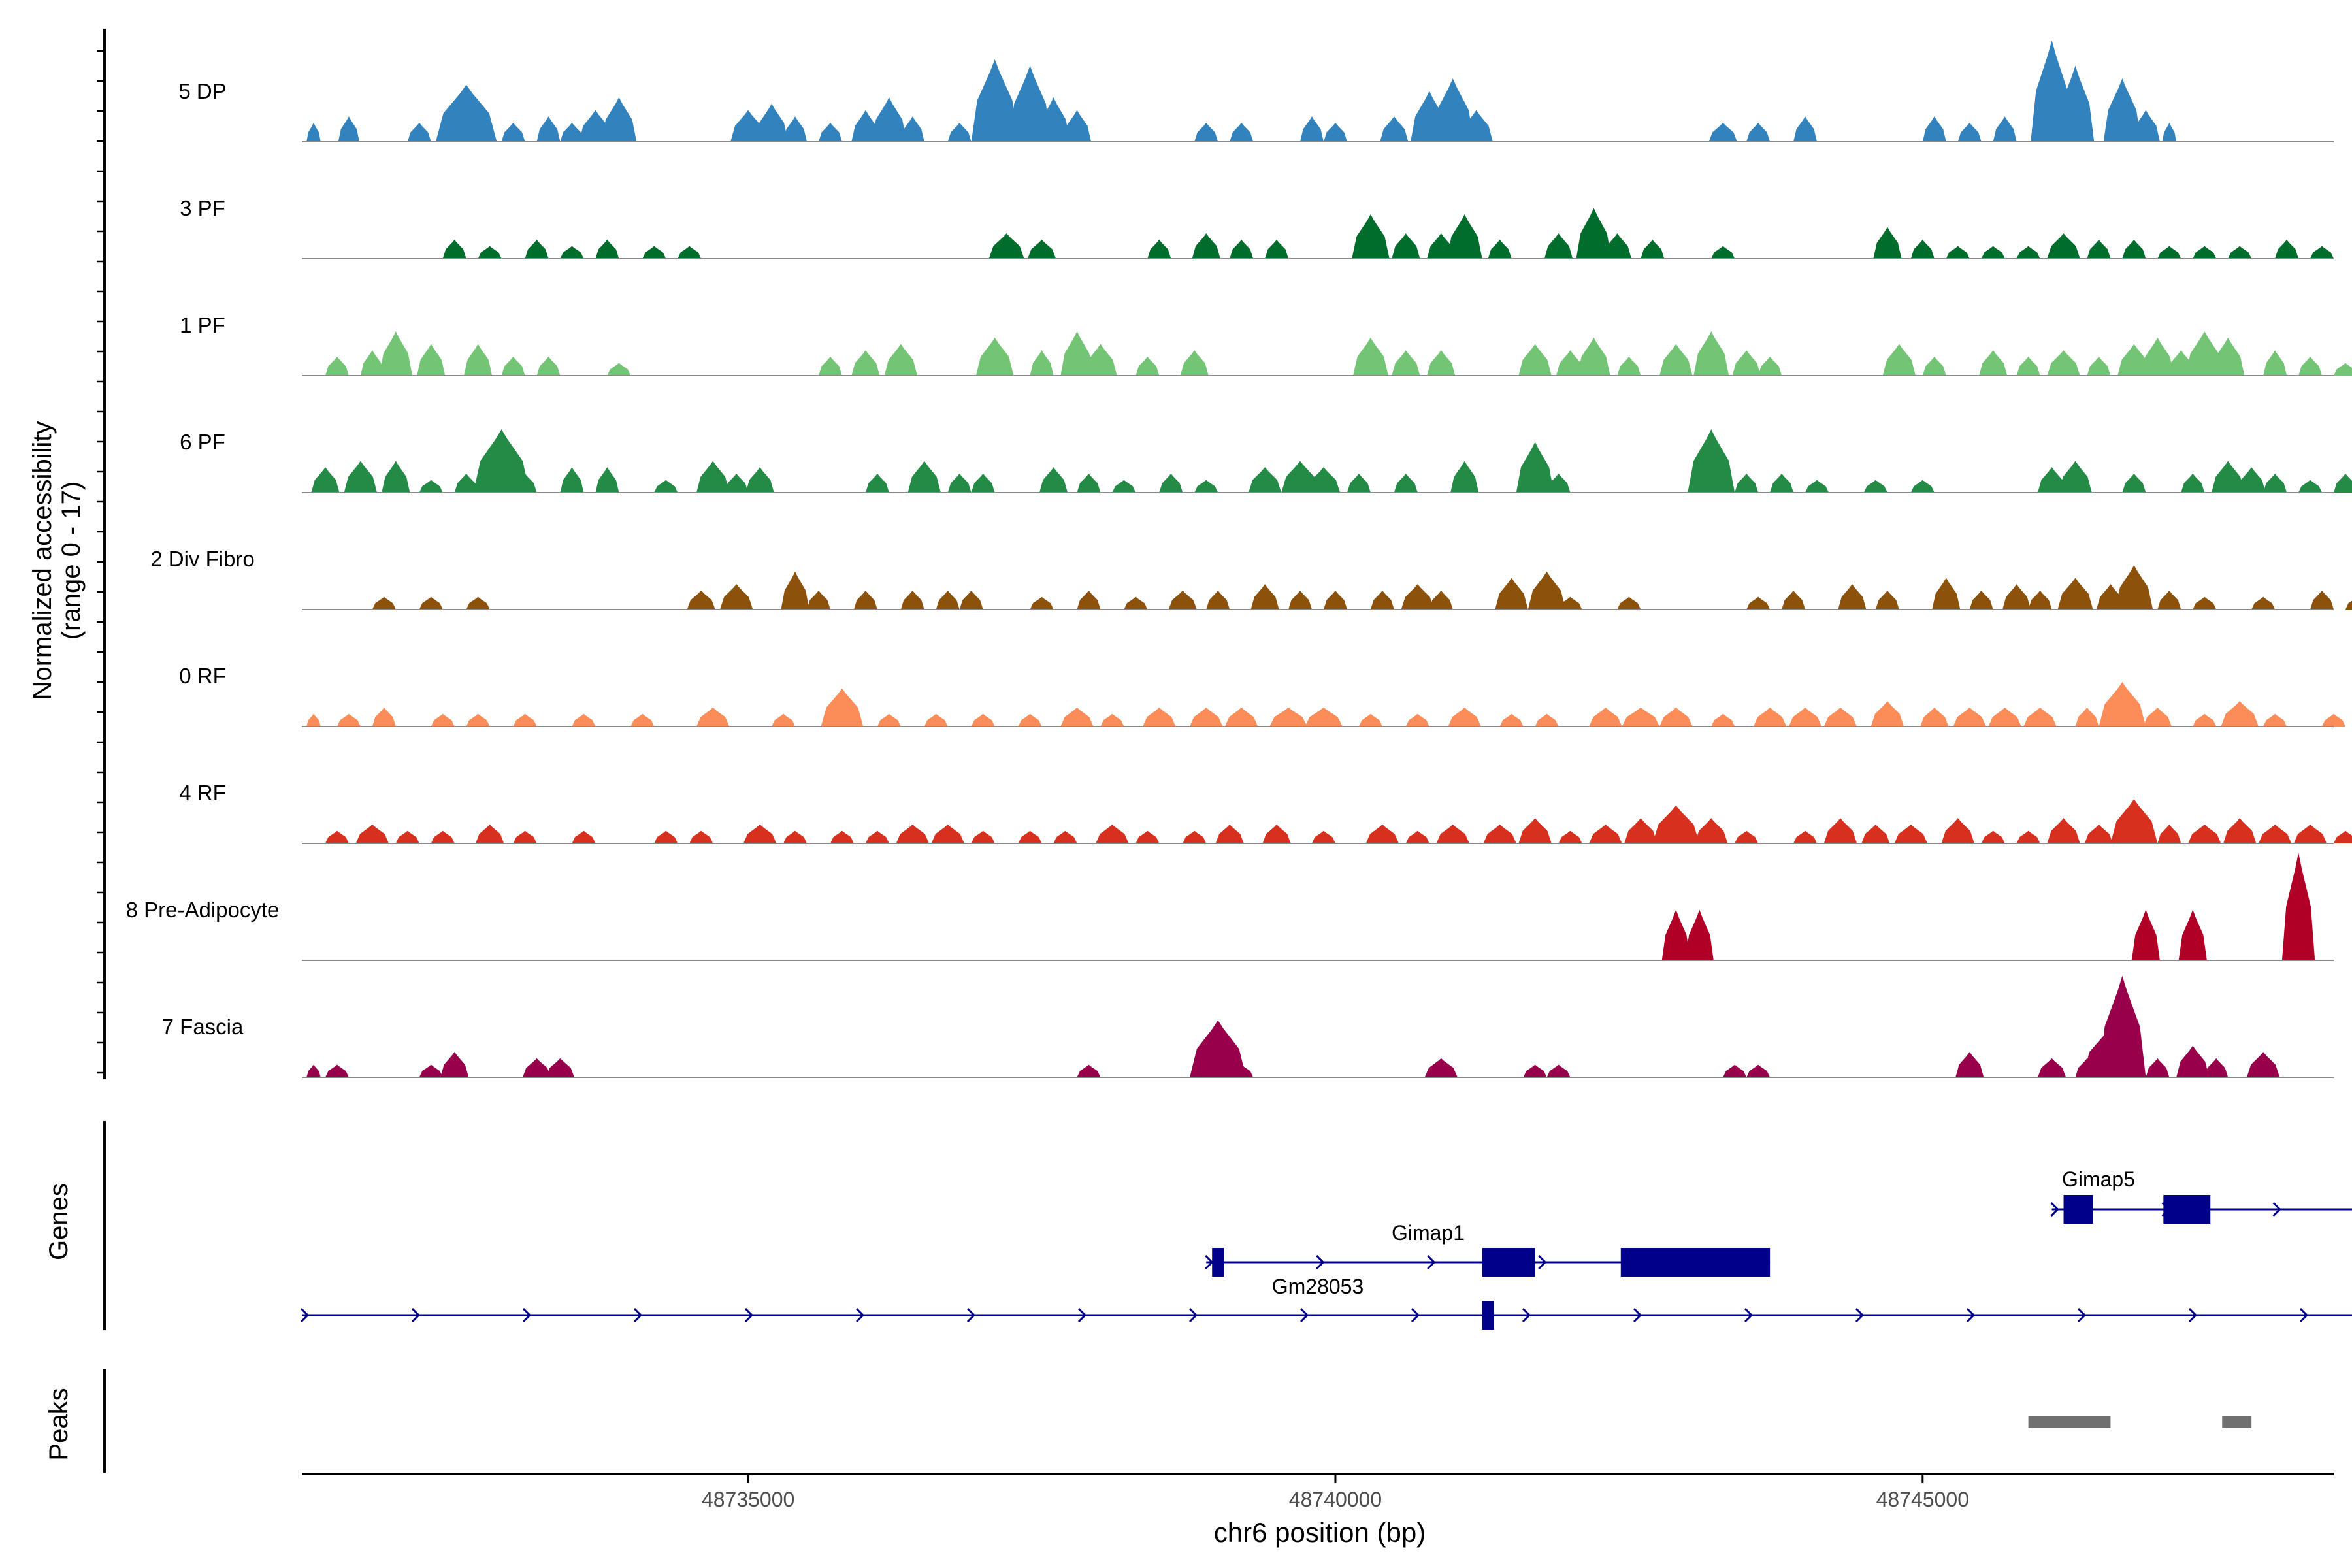 This screenshot has height=1568, width=2352. I want to click on track-4-rf: 4 RF, so click(1265, 812).